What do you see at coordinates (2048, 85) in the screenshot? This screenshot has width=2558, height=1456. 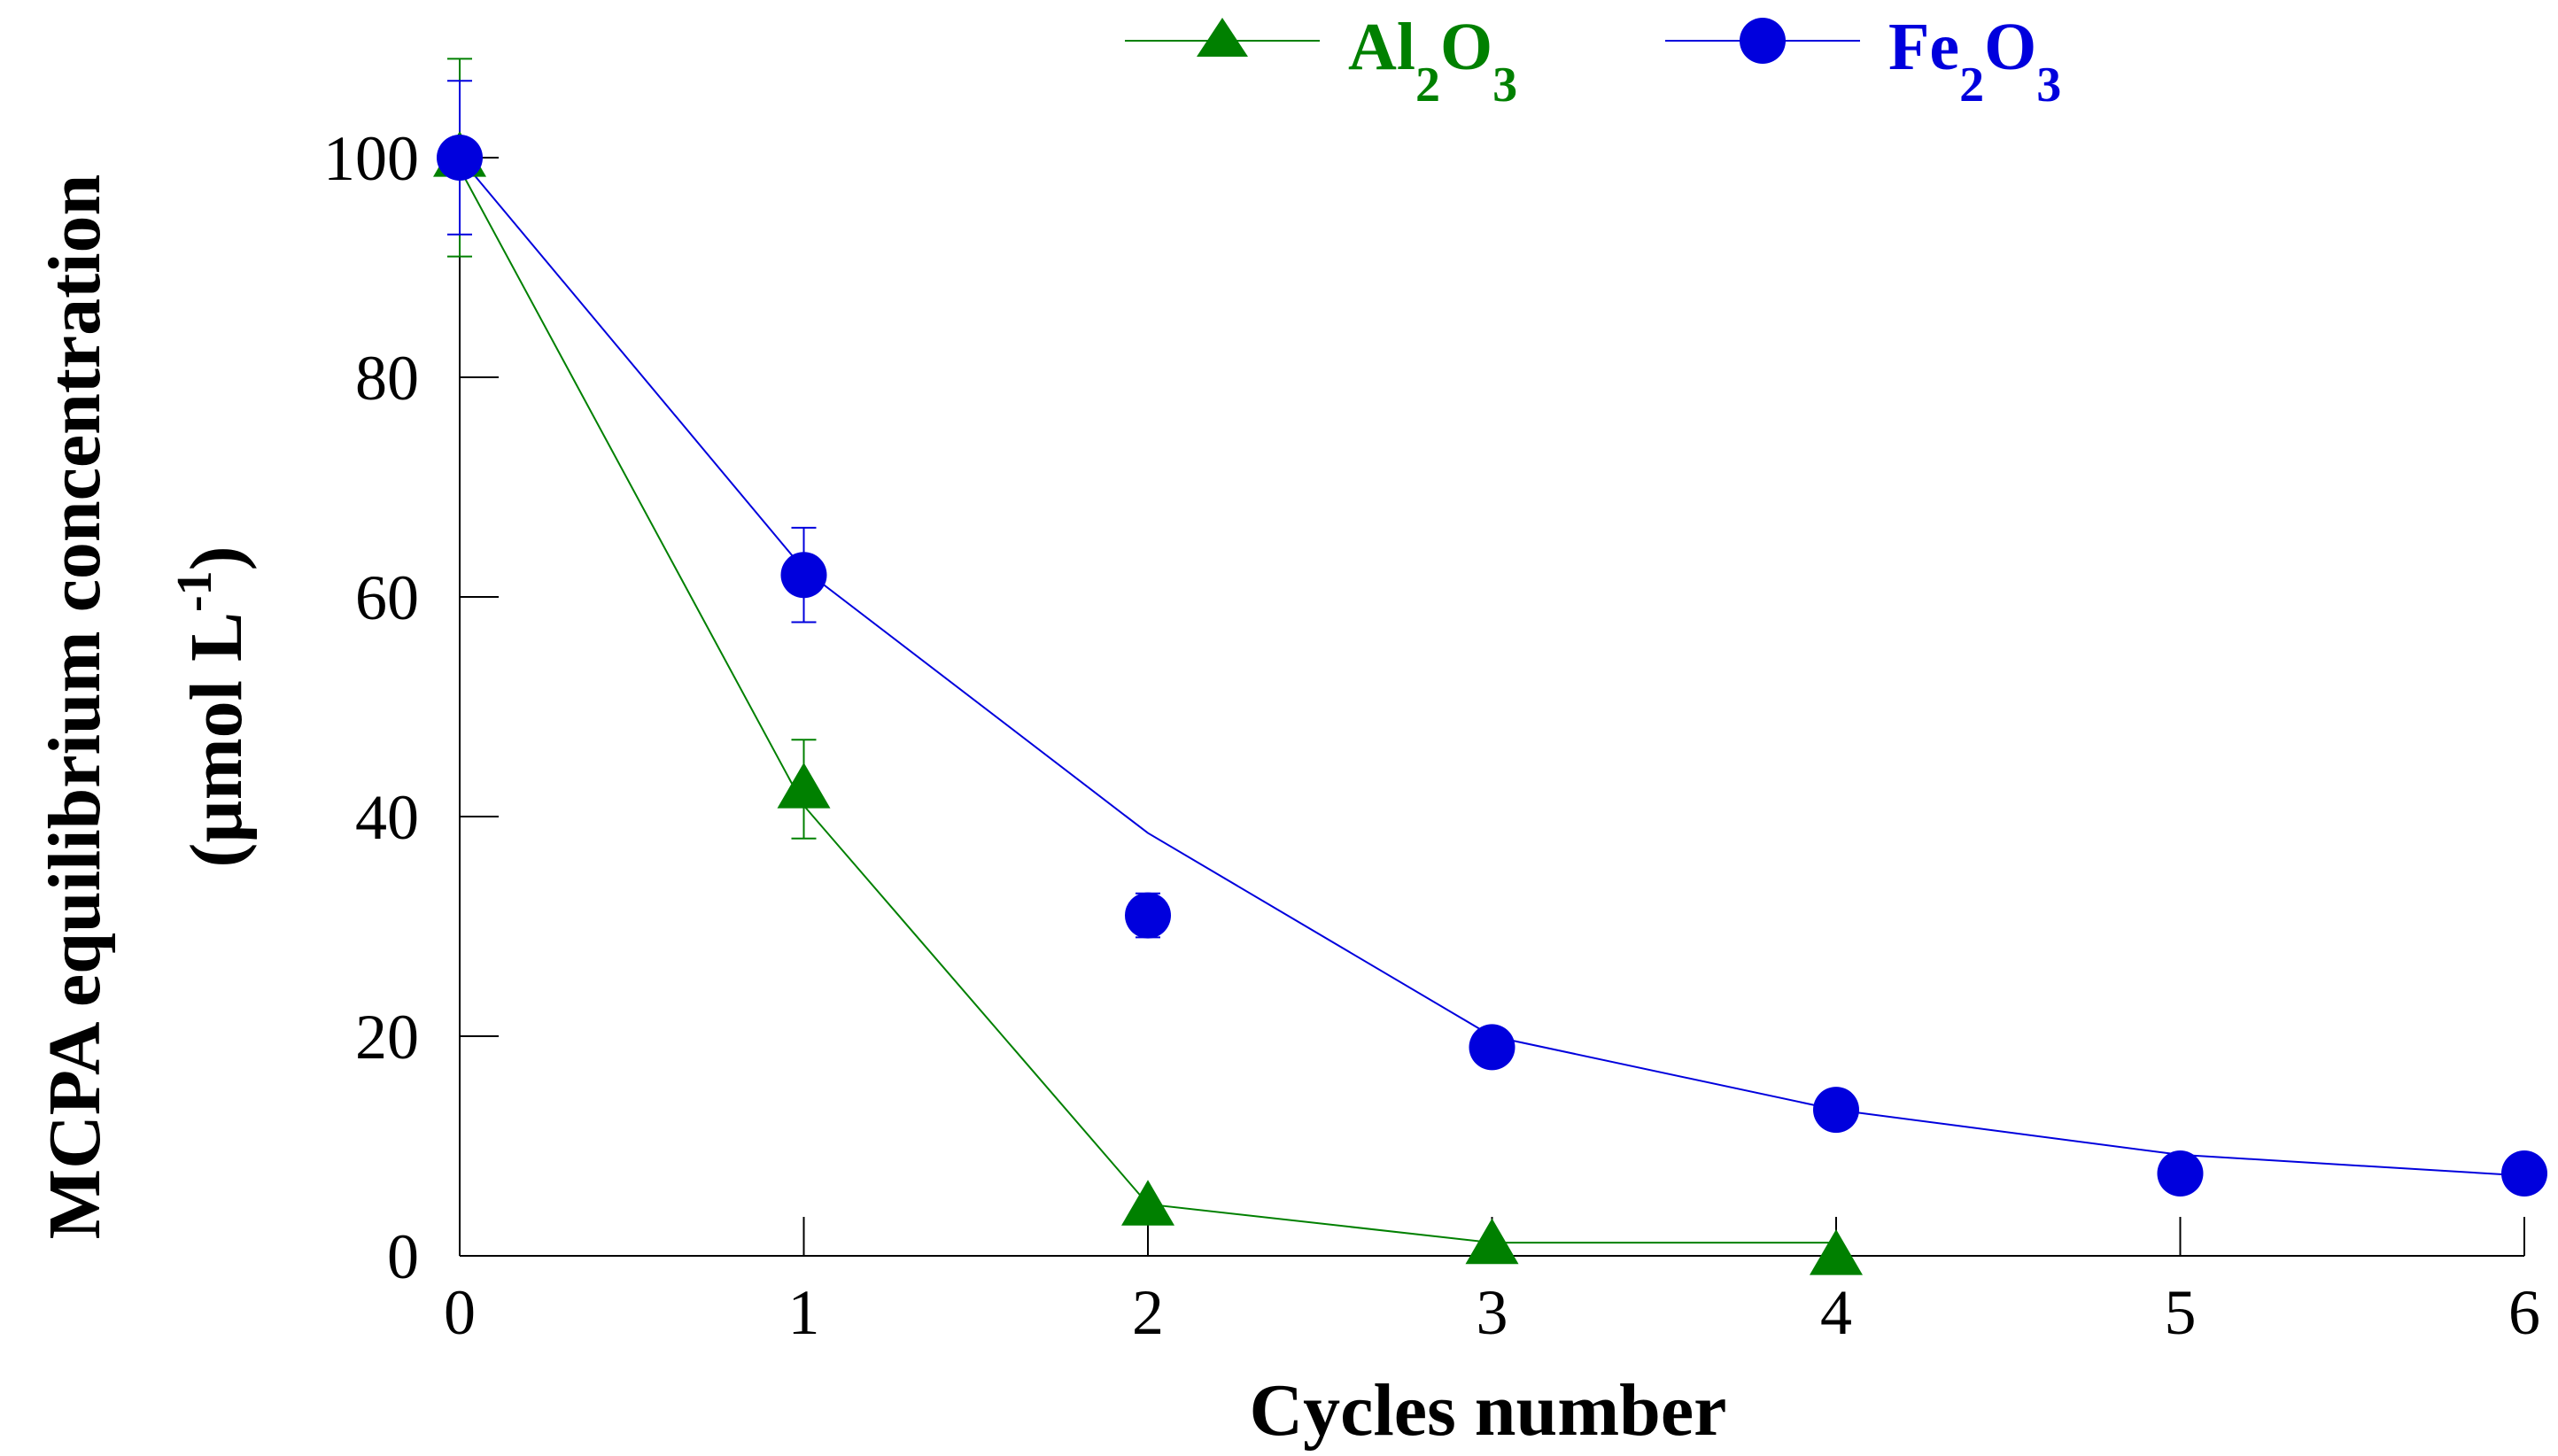 I see `legend-label-fe2o3-sub2: 3` at bounding box center [2048, 85].